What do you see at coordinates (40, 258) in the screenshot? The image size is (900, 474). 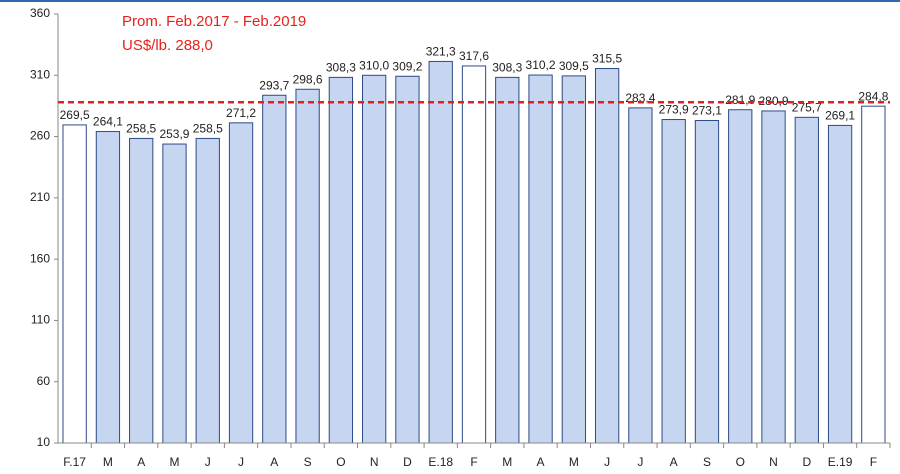 I see `y-tick-label: 160` at bounding box center [40, 258].